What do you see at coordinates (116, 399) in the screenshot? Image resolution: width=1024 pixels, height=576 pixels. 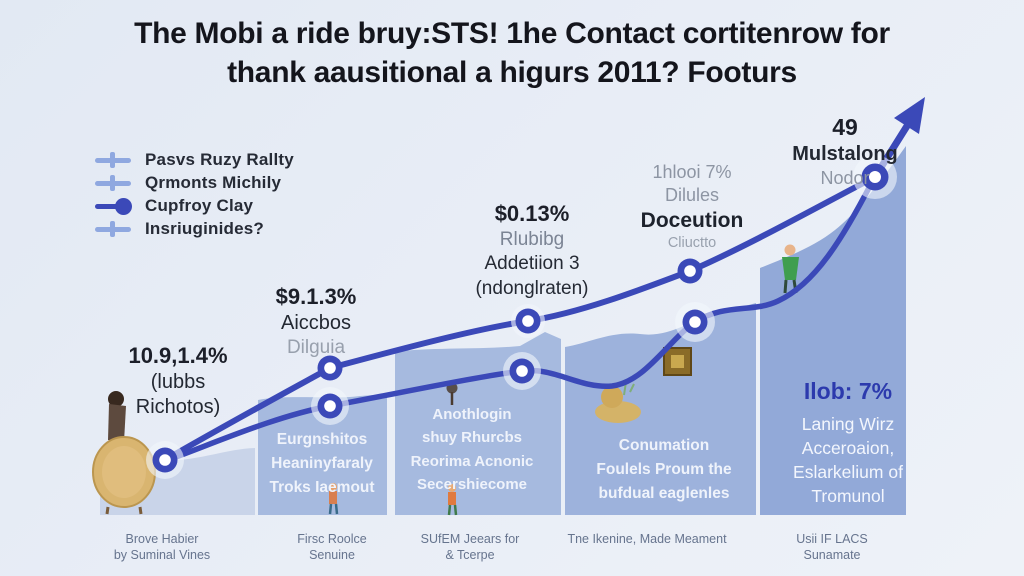 I see `person-head` at bounding box center [116, 399].